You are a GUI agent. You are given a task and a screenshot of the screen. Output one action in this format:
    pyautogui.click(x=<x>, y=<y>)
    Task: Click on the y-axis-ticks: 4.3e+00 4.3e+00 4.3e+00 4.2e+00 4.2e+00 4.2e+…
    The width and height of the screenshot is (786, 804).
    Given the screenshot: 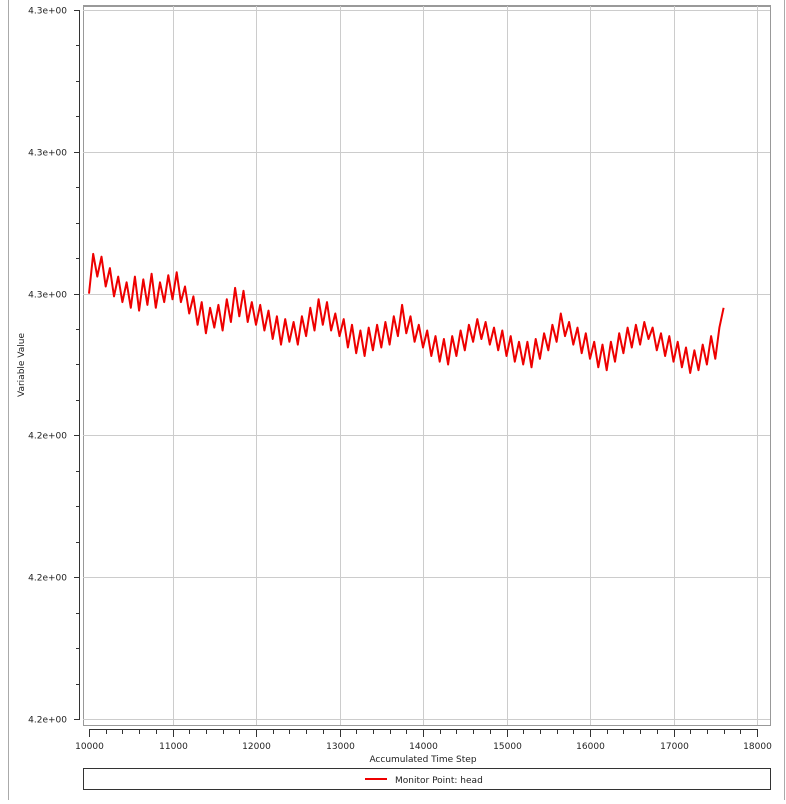 What is the action you would take?
    pyautogui.click(x=54, y=366)
    